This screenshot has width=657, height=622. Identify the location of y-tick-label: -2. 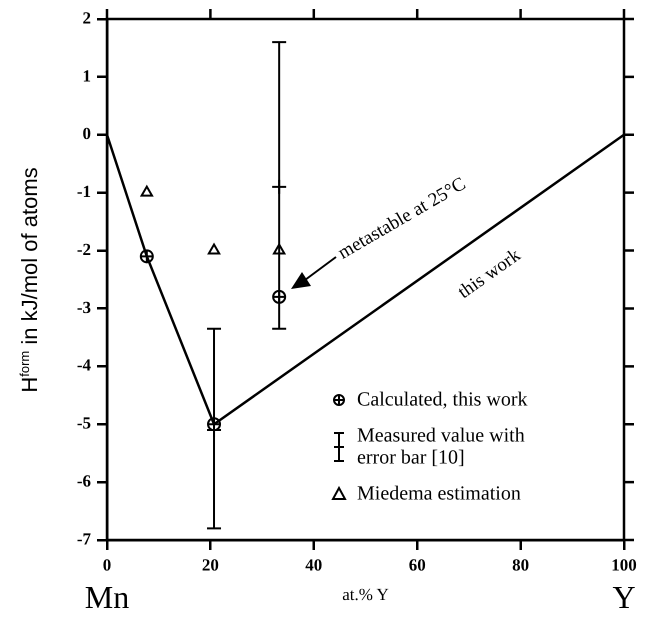
(83, 249).